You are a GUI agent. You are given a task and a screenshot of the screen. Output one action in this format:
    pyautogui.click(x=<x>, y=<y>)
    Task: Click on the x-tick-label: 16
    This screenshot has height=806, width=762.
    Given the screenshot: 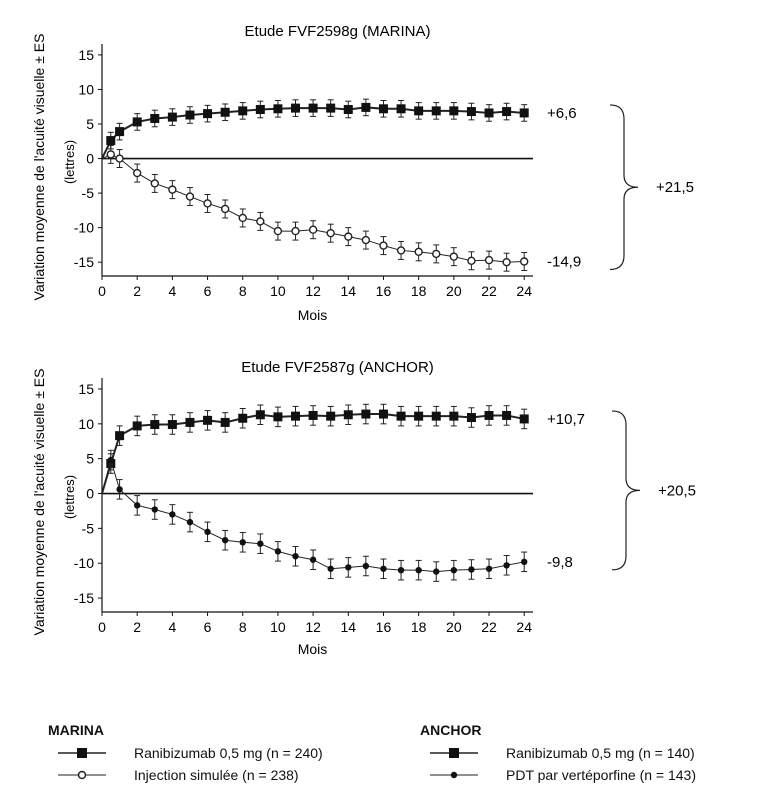 What is the action you would take?
    pyautogui.click(x=384, y=627)
    